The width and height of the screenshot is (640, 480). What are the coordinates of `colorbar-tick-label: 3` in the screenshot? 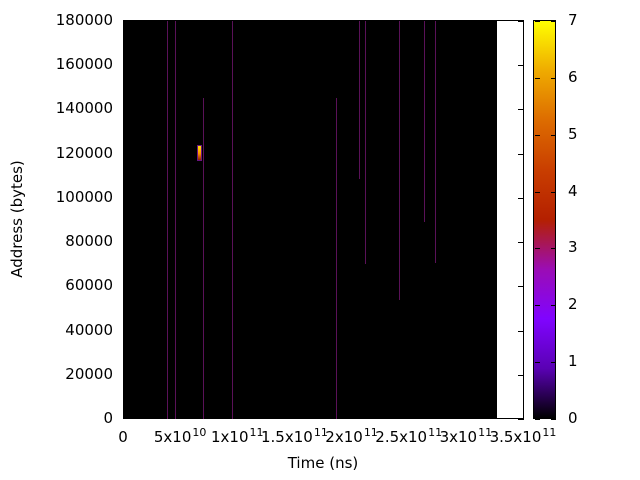 It's located at (573, 247).